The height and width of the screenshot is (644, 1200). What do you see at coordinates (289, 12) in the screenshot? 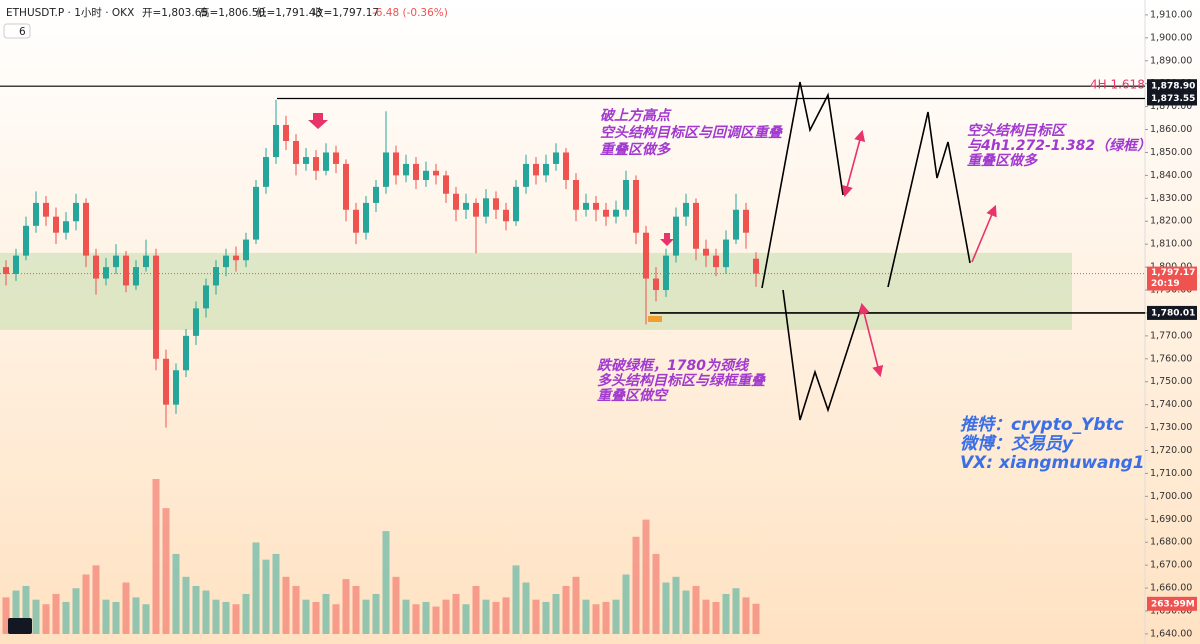
I see `ohlc-low: 低=1,791.43` at bounding box center [289, 12].